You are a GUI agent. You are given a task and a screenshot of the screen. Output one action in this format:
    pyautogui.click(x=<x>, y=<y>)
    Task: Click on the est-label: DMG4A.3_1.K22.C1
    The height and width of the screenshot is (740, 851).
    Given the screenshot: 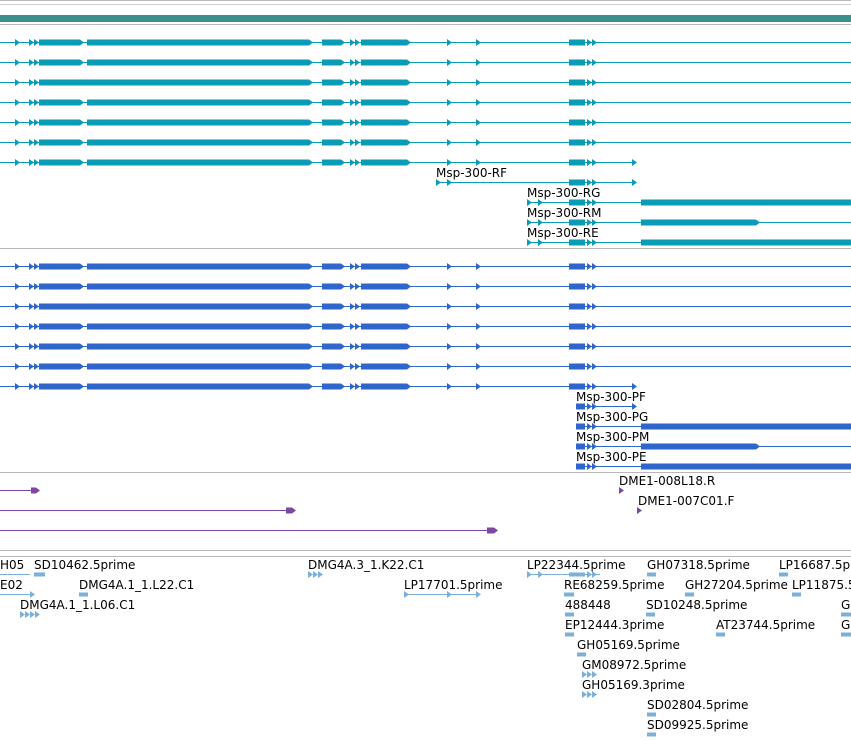 What is the action you would take?
    pyautogui.click(x=366, y=565)
    